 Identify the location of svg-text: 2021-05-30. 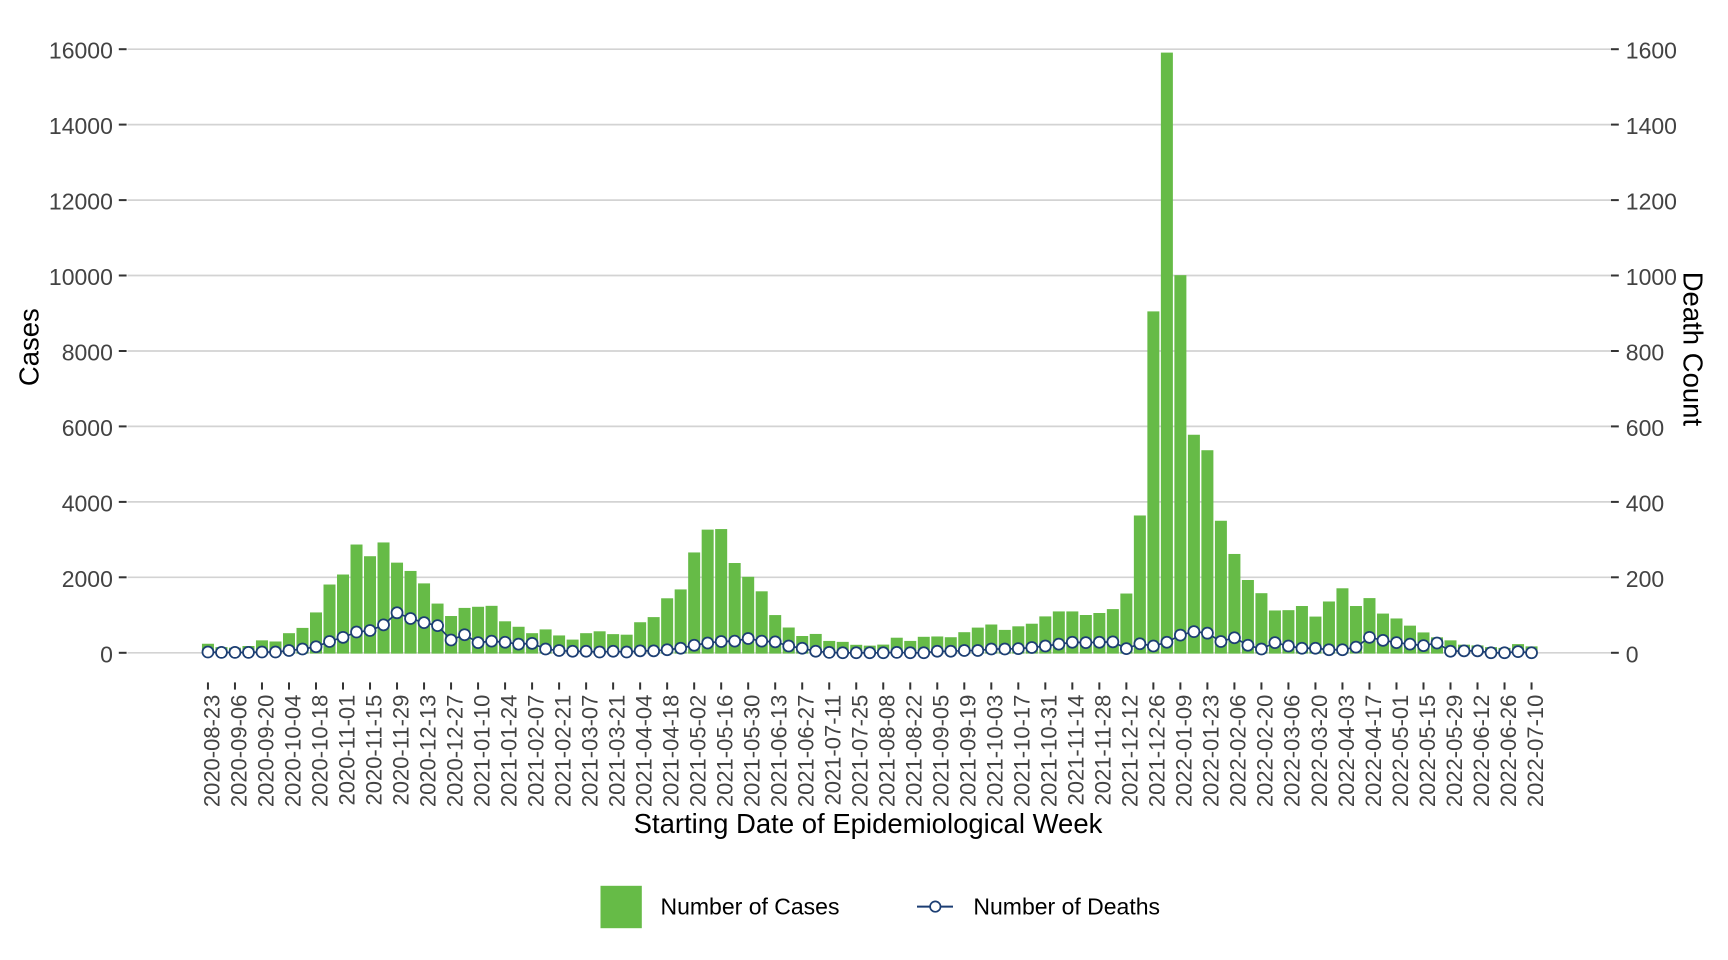
(751, 751).